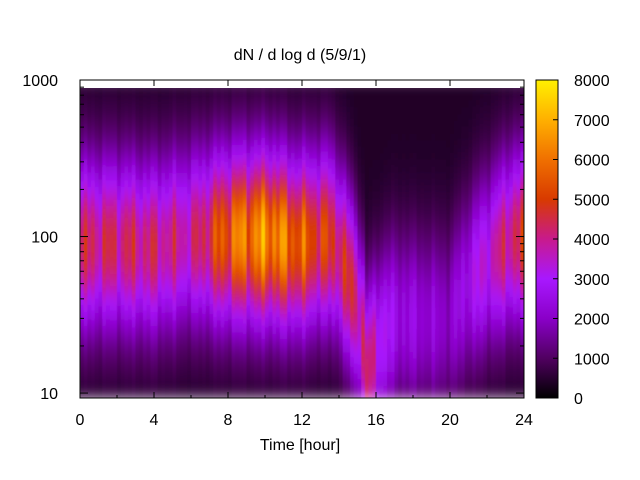 The width and height of the screenshot is (640, 480). I want to click on colorbar-tick-label: 2000, so click(592, 320).